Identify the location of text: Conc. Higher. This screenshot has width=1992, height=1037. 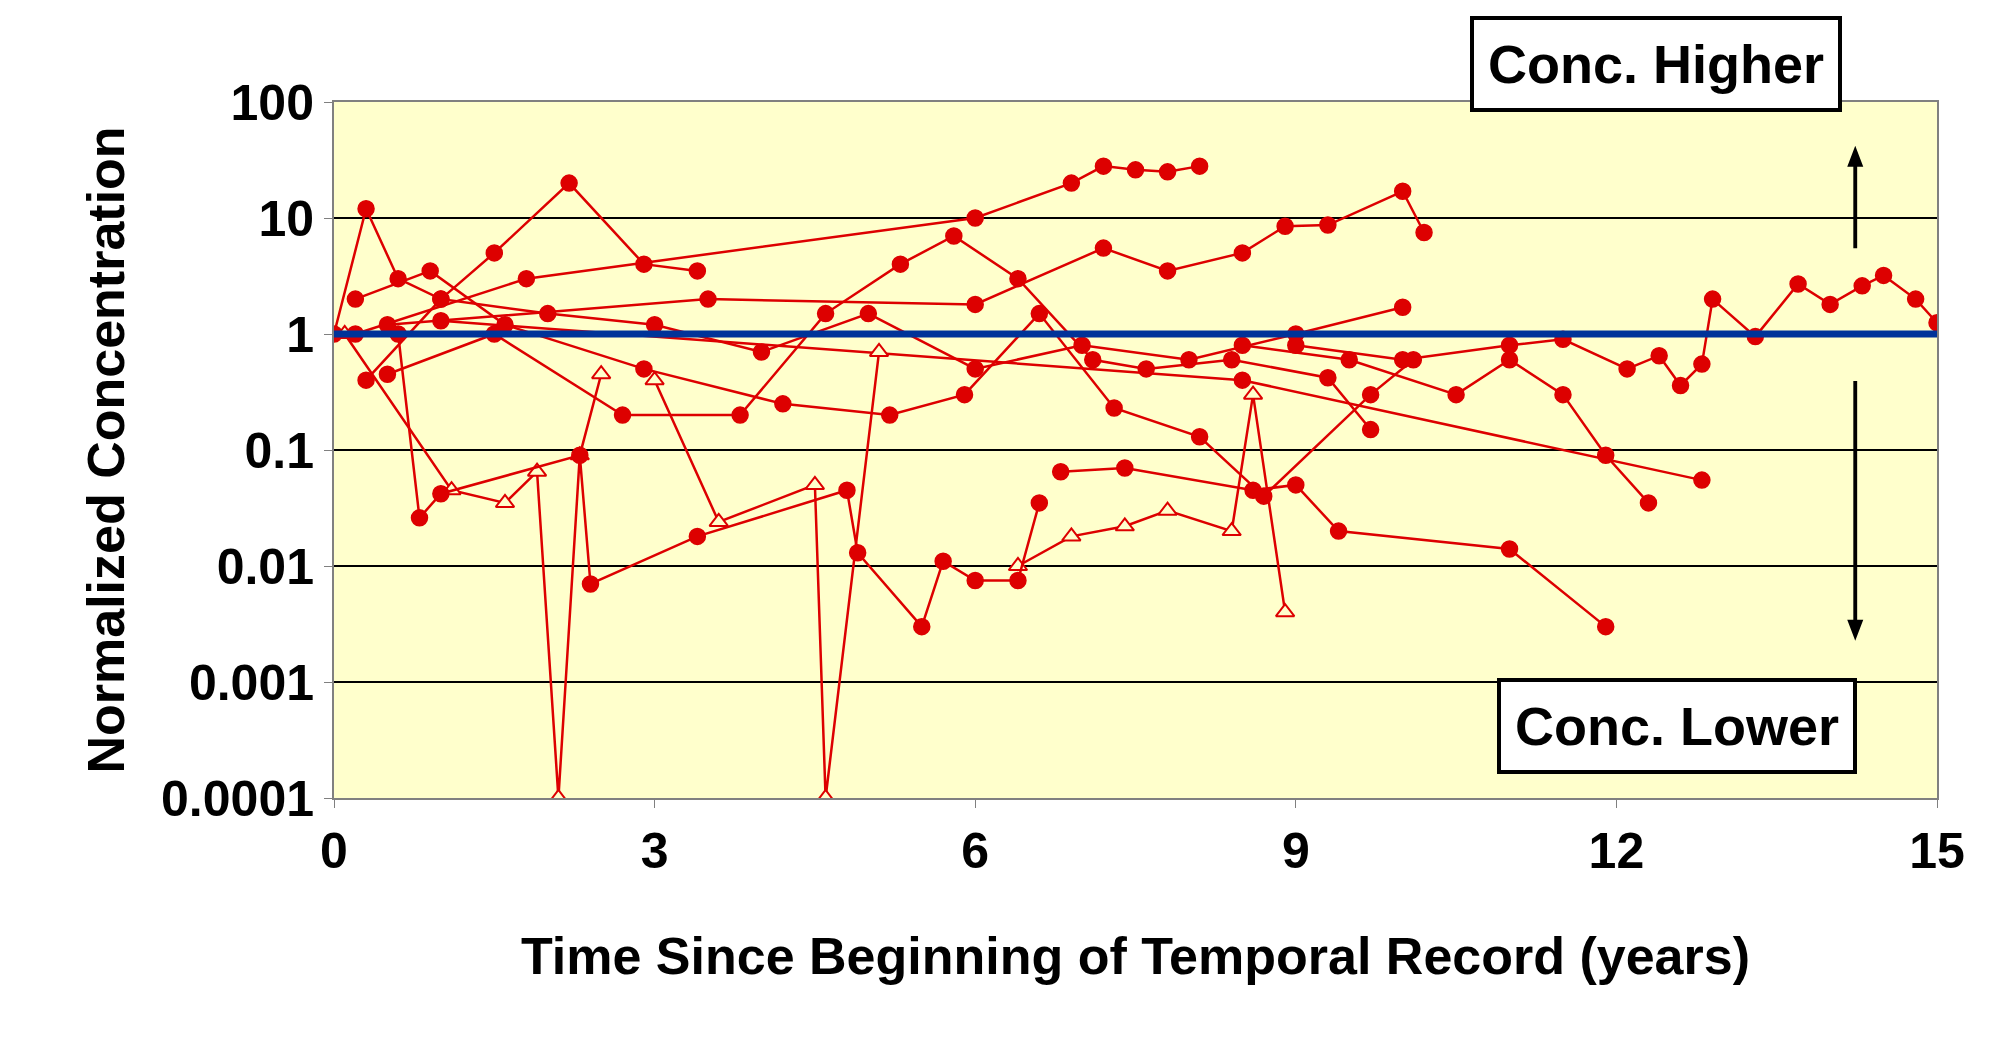
(1656, 64).